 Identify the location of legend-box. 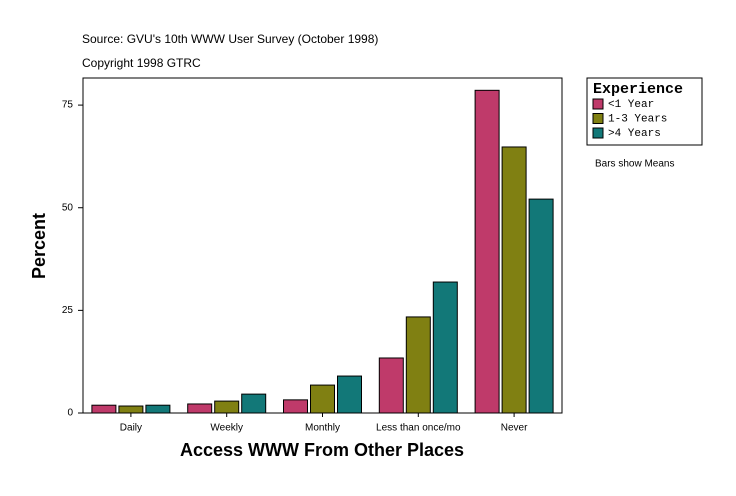
(644, 111).